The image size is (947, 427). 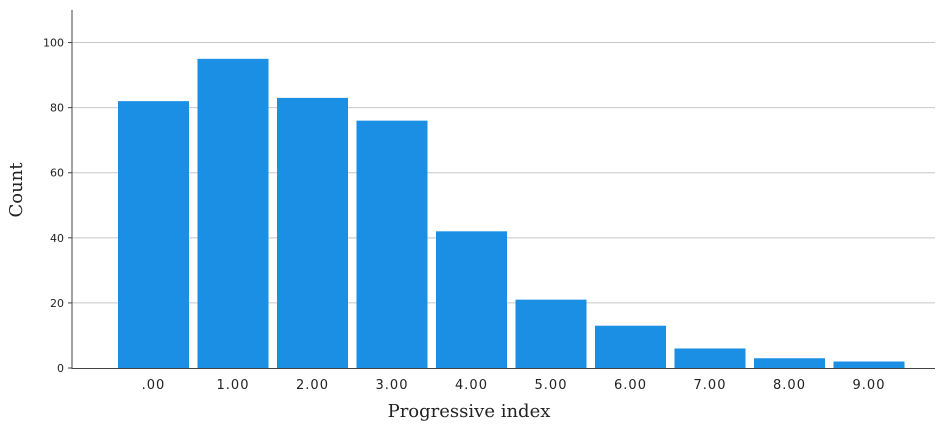 I want to click on y-tick-label: 0, so click(x=60, y=368).